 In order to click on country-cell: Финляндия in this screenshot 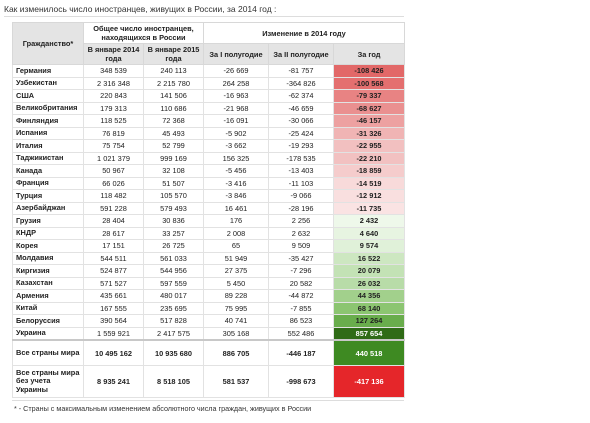, I will do `click(48, 121)`.